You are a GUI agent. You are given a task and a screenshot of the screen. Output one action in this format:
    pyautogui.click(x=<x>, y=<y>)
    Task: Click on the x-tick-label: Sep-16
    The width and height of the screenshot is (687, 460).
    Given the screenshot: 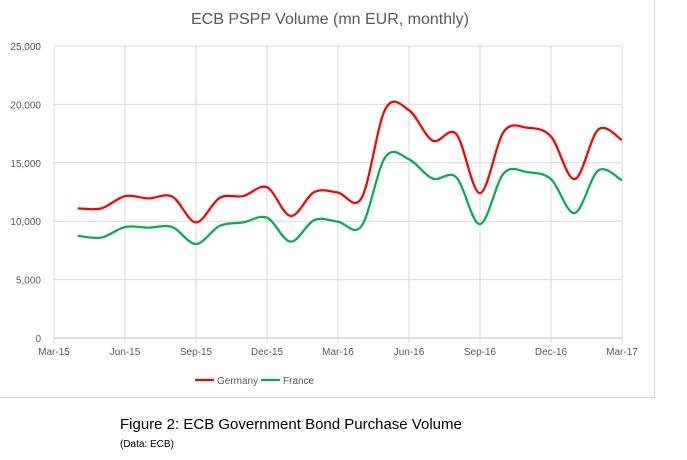 What is the action you would take?
    pyautogui.click(x=480, y=352)
    